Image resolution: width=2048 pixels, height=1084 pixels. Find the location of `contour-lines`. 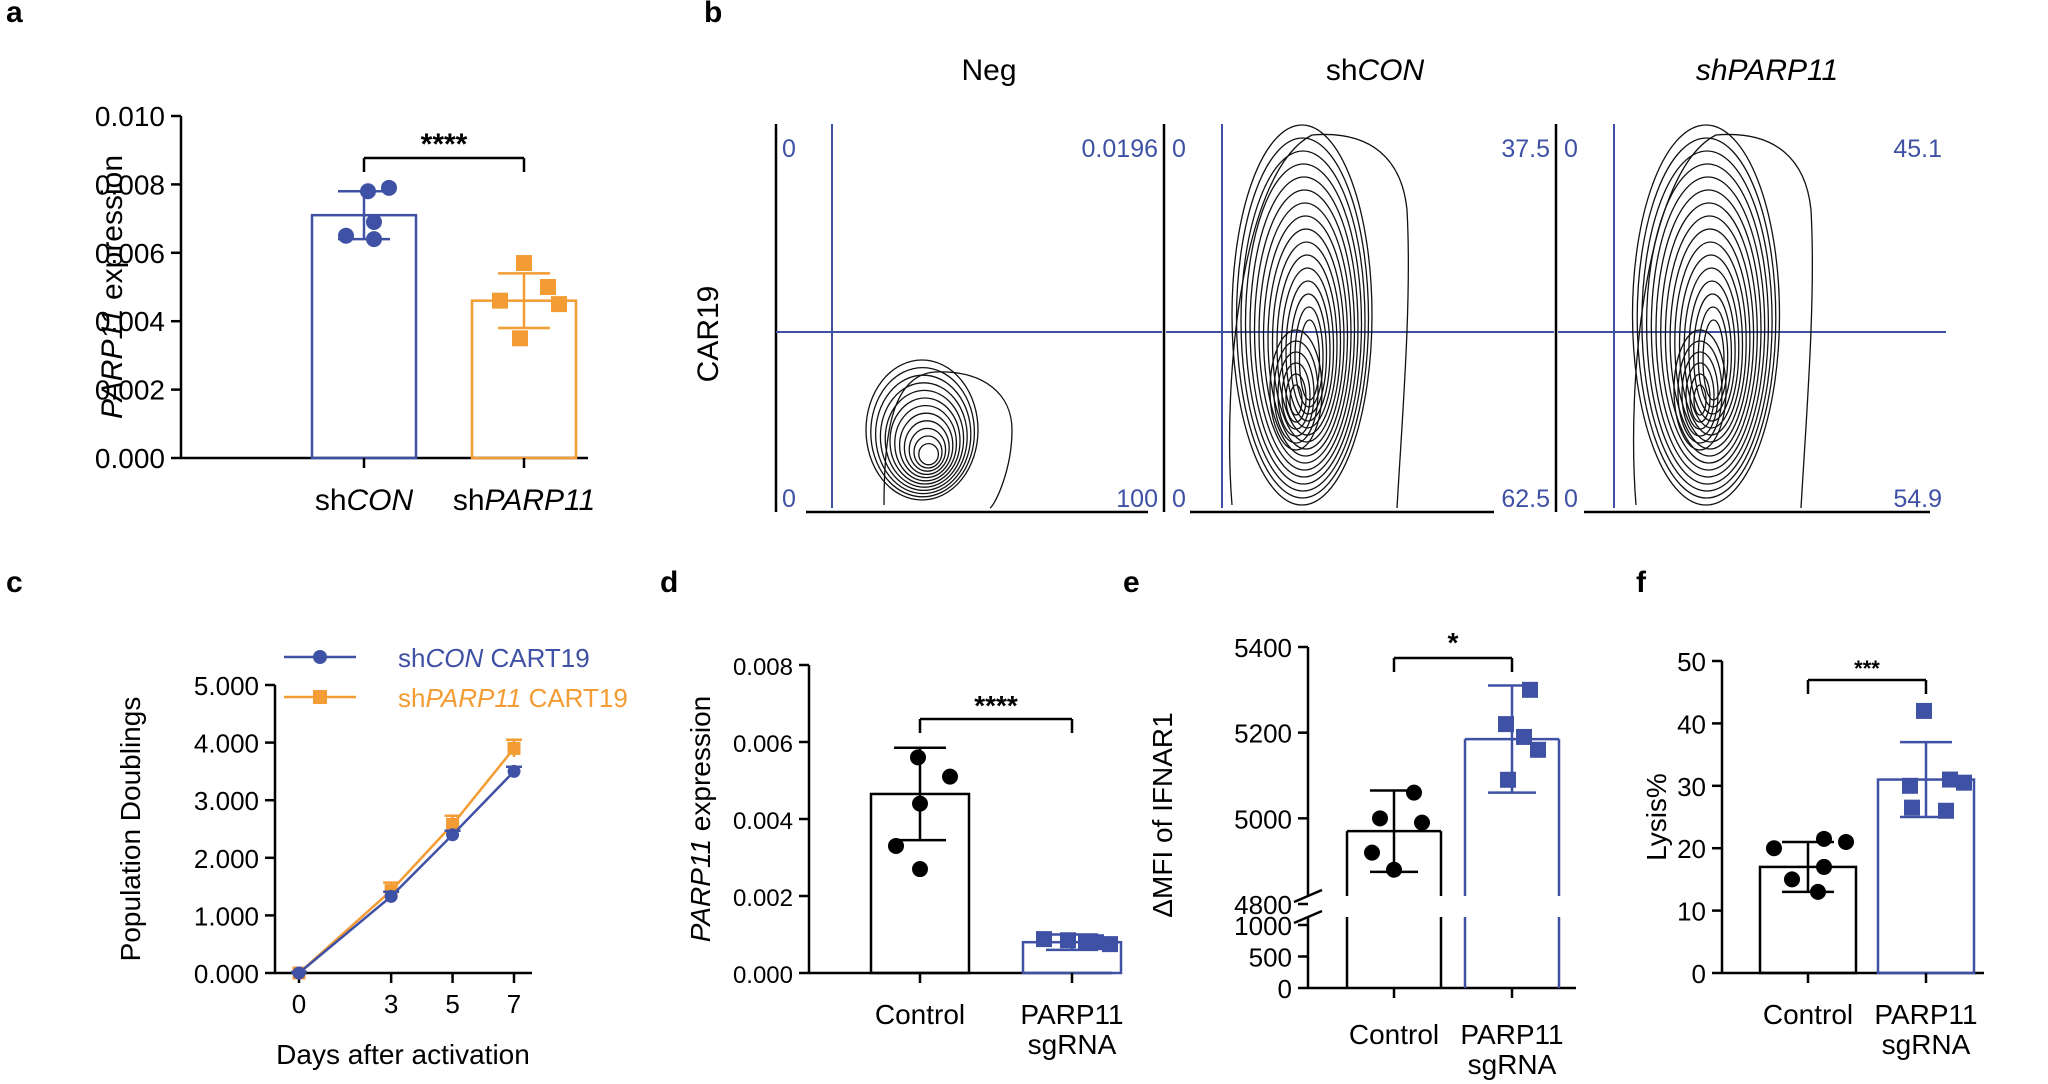

contour-lines is located at coordinates (1722, 316).